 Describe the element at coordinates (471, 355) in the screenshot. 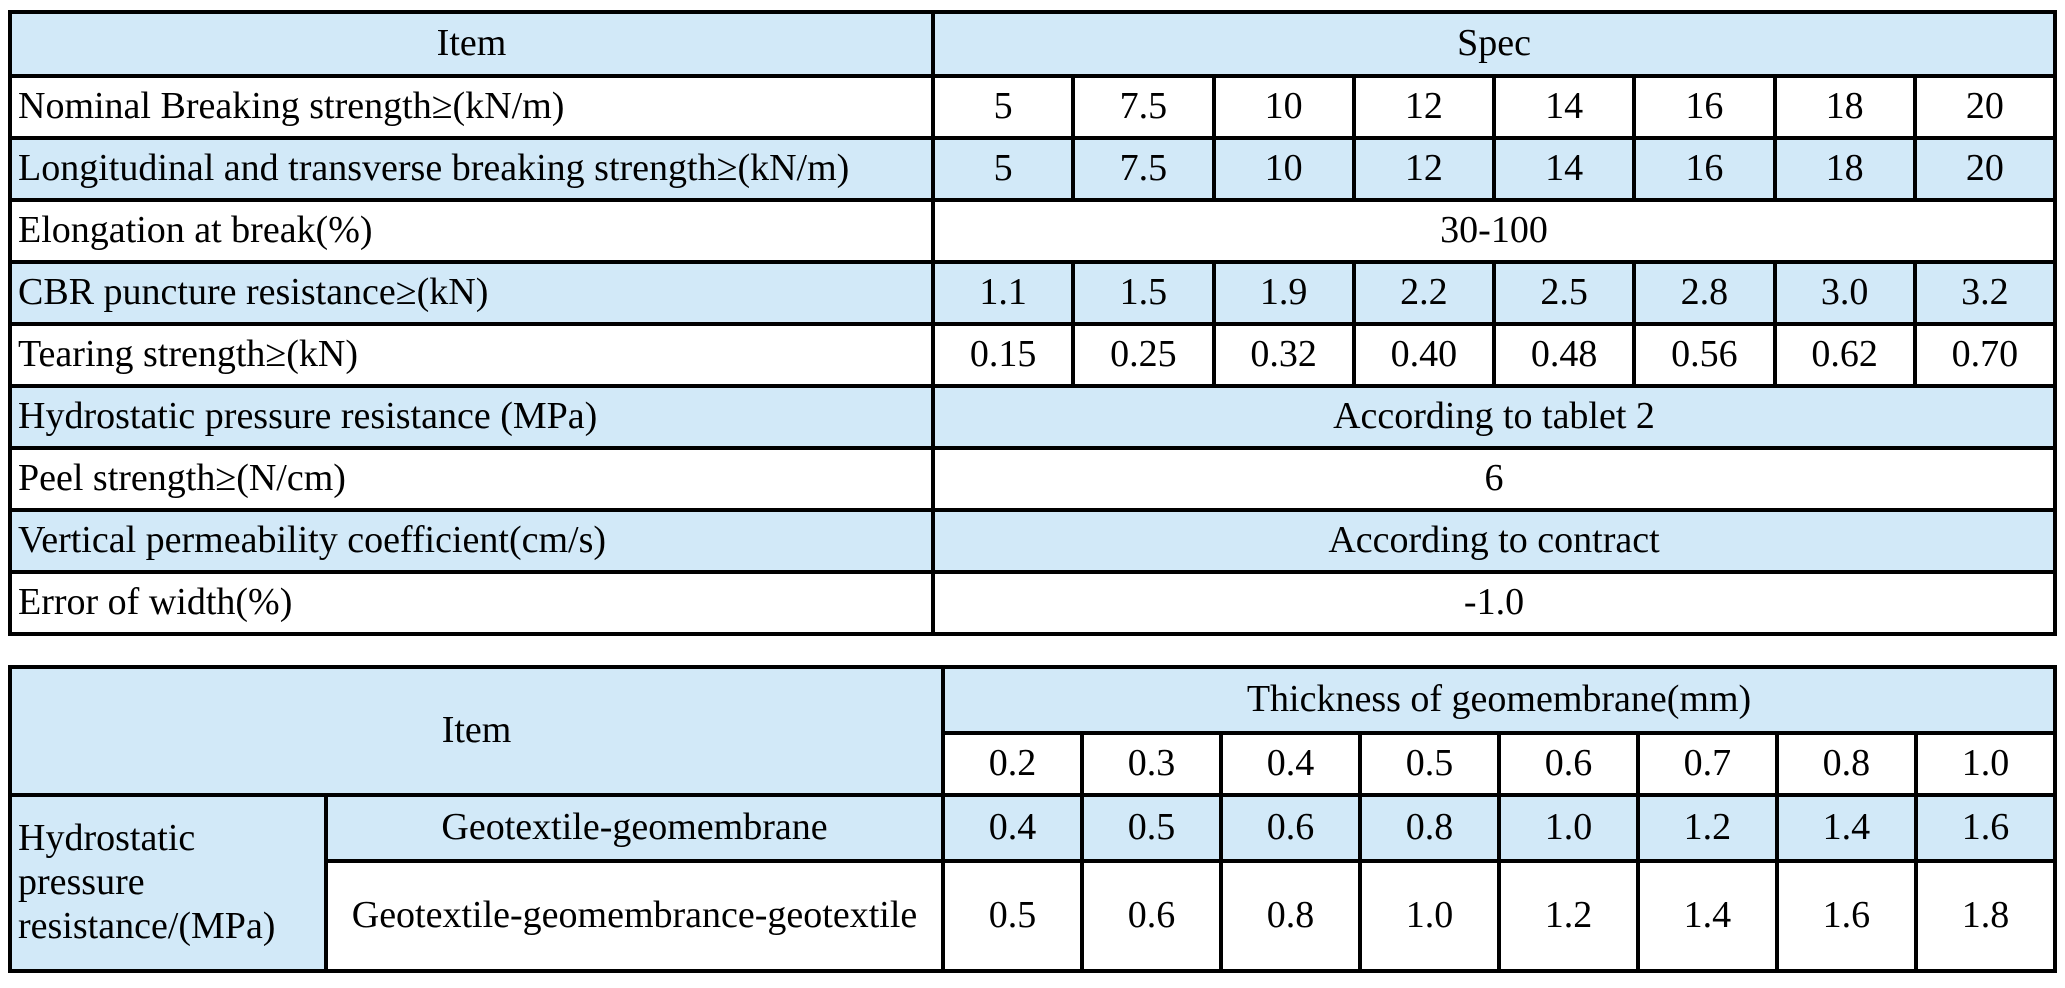

I see `row-label: Tearing strength≥(kN)` at that location.